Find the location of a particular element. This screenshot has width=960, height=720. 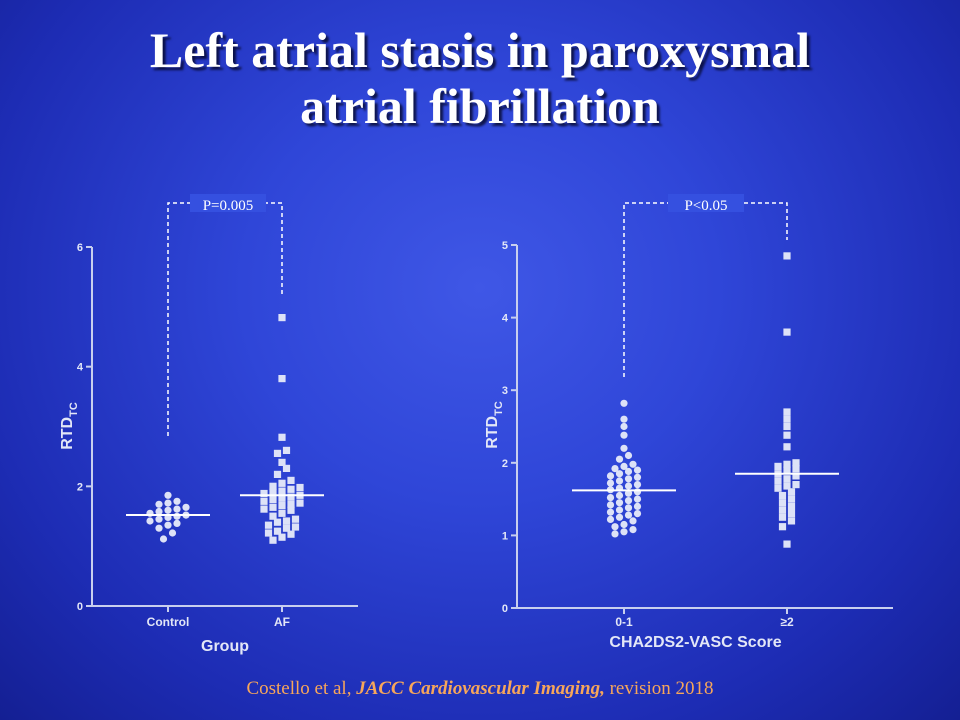

citation-authors: Costello et al, is located at coordinates (301, 688).